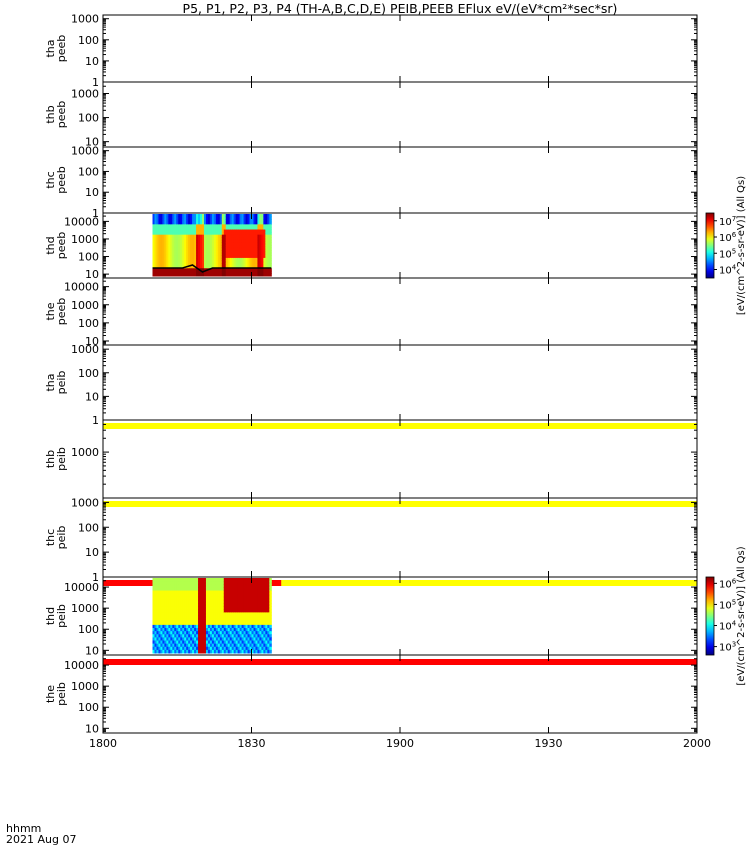 The image size is (750, 846). What do you see at coordinates (41, 839) in the screenshot?
I see `date-label: 2021 Aug 07` at bounding box center [41, 839].